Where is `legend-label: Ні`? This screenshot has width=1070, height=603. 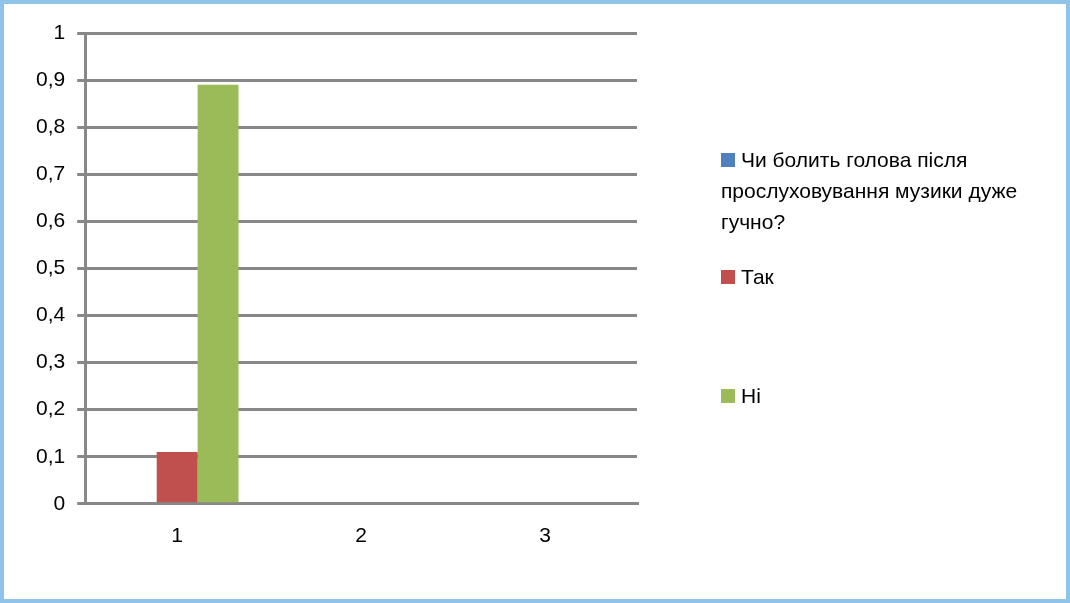 legend-label: Ні is located at coordinates (751, 396).